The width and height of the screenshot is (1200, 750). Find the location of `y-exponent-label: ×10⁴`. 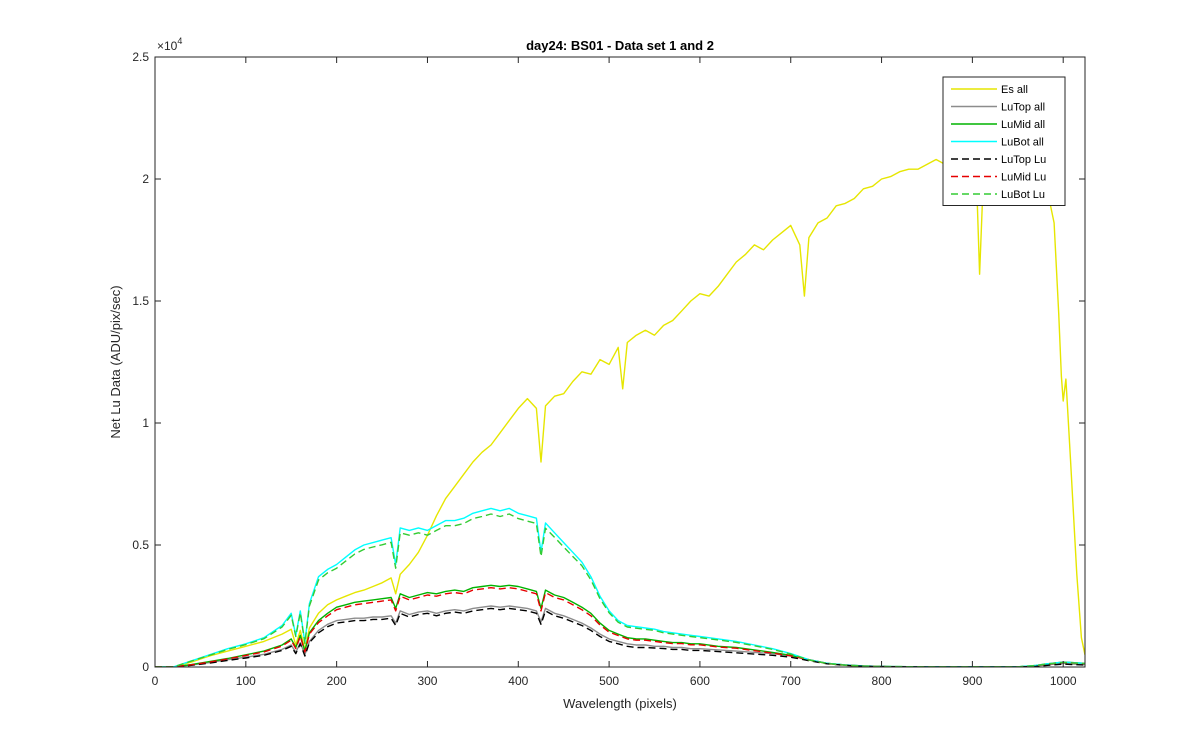

y-exponent-label: ×10⁴ is located at coordinates (169, 44).